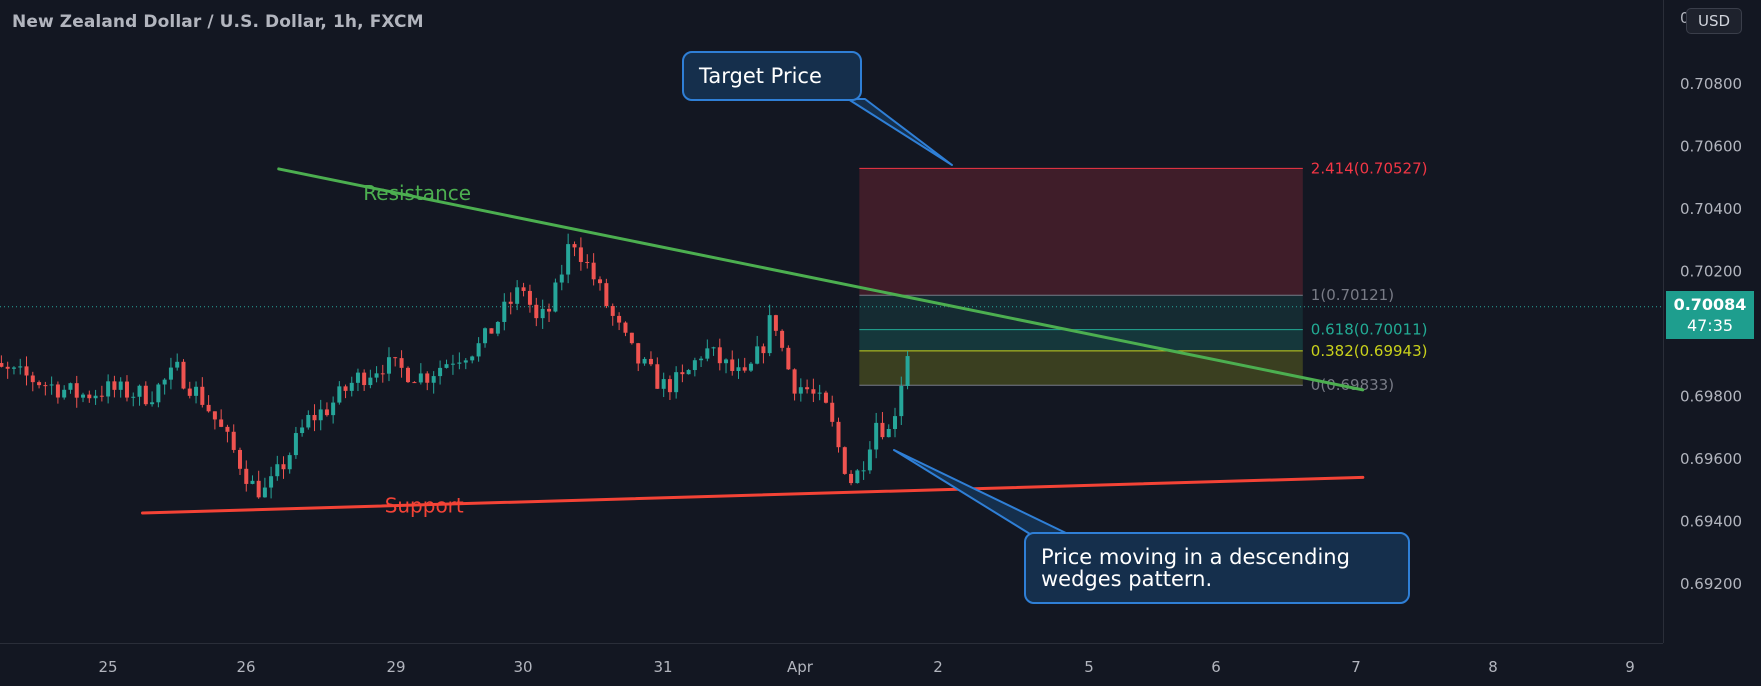  What do you see at coordinates (981, 492) in the screenshot?
I see `wedge-callout-pointer` at bounding box center [981, 492].